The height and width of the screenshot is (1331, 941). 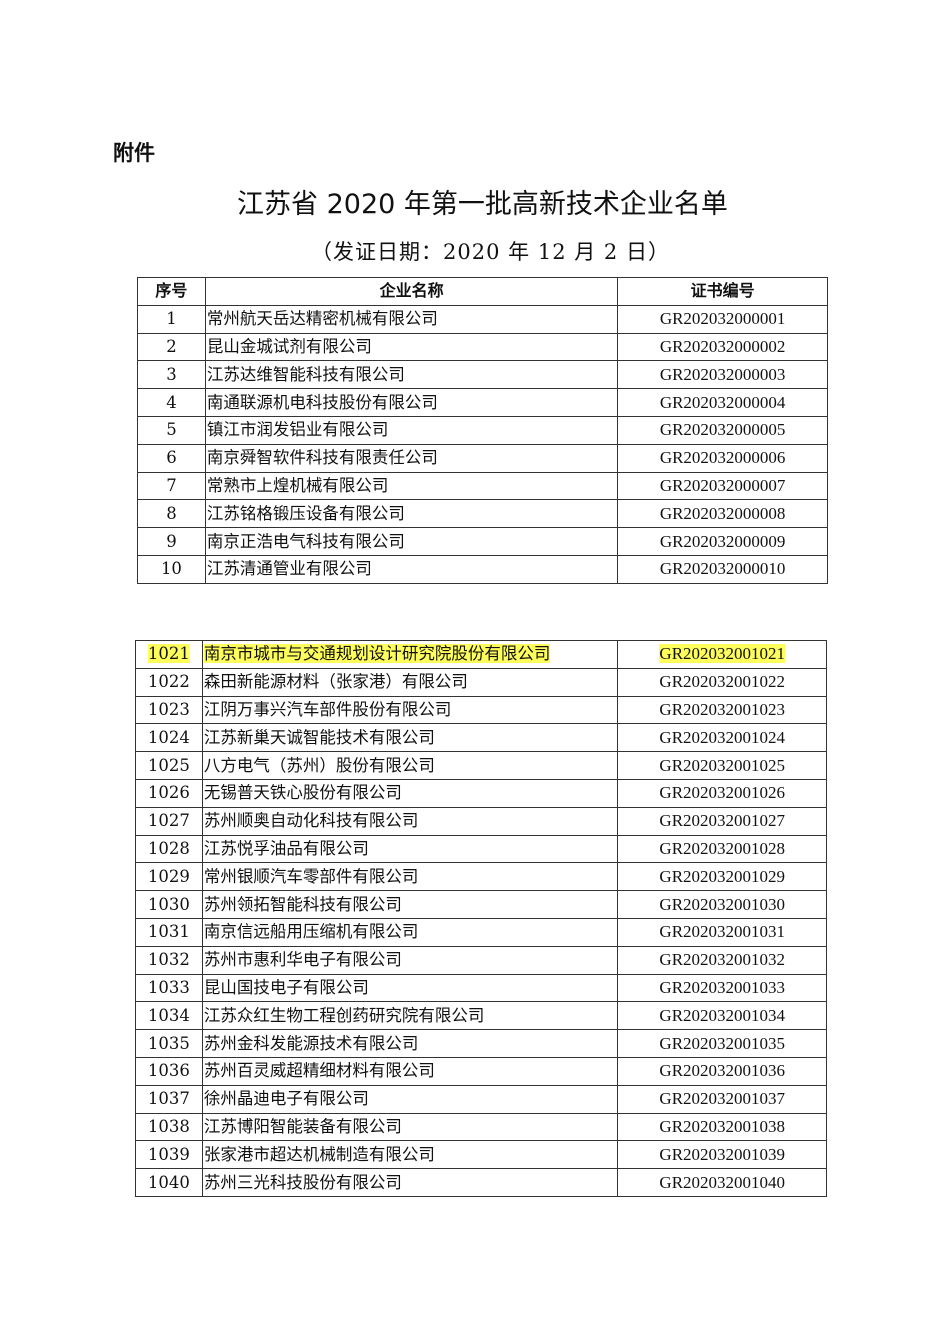 What do you see at coordinates (722, 486) in the screenshot?
I see `certificate-number: GR202032000007` at bounding box center [722, 486].